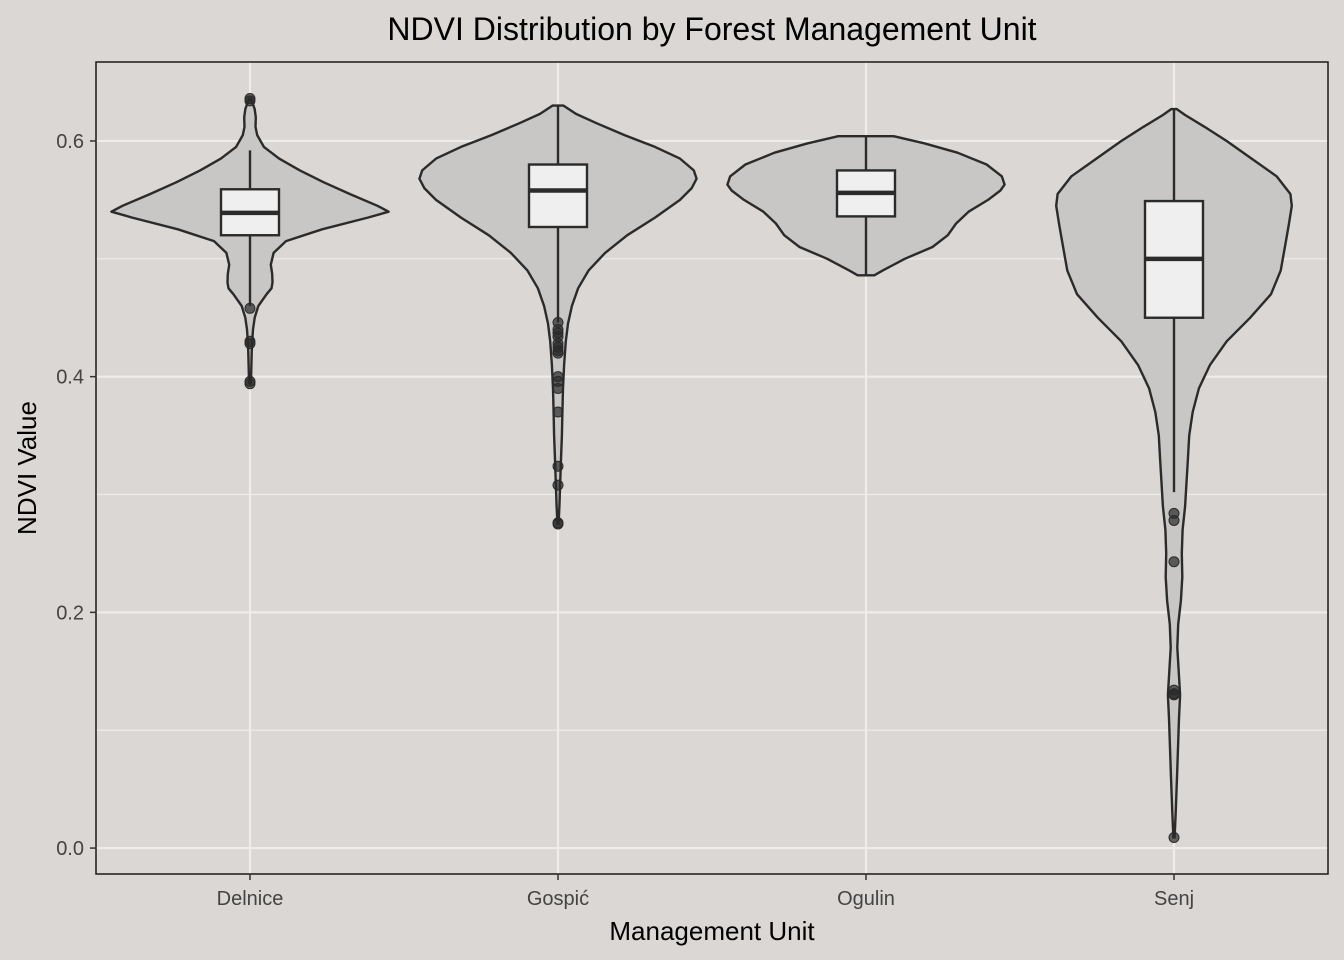 The width and height of the screenshot is (1344, 960). Describe the element at coordinates (866, 206) in the screenshot. I see `violin-group-ogulin` at that location.